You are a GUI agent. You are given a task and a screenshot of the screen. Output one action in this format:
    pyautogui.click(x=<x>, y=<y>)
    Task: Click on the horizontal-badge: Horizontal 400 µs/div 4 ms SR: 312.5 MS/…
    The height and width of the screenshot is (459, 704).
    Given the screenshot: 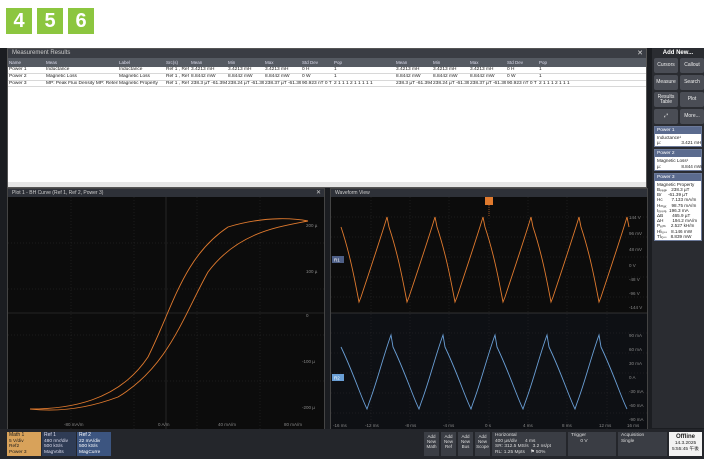 What is the action you would take?
    pyautogui.click(x=529, y=444)
    